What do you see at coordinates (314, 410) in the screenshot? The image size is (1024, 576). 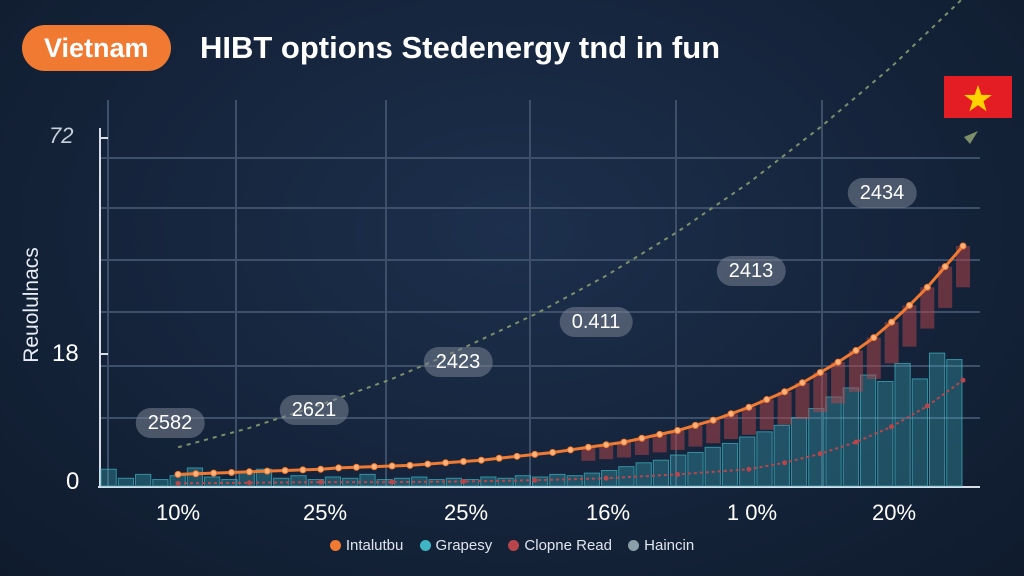 I see `data-label: 2621` at bounding box center [314, 410].